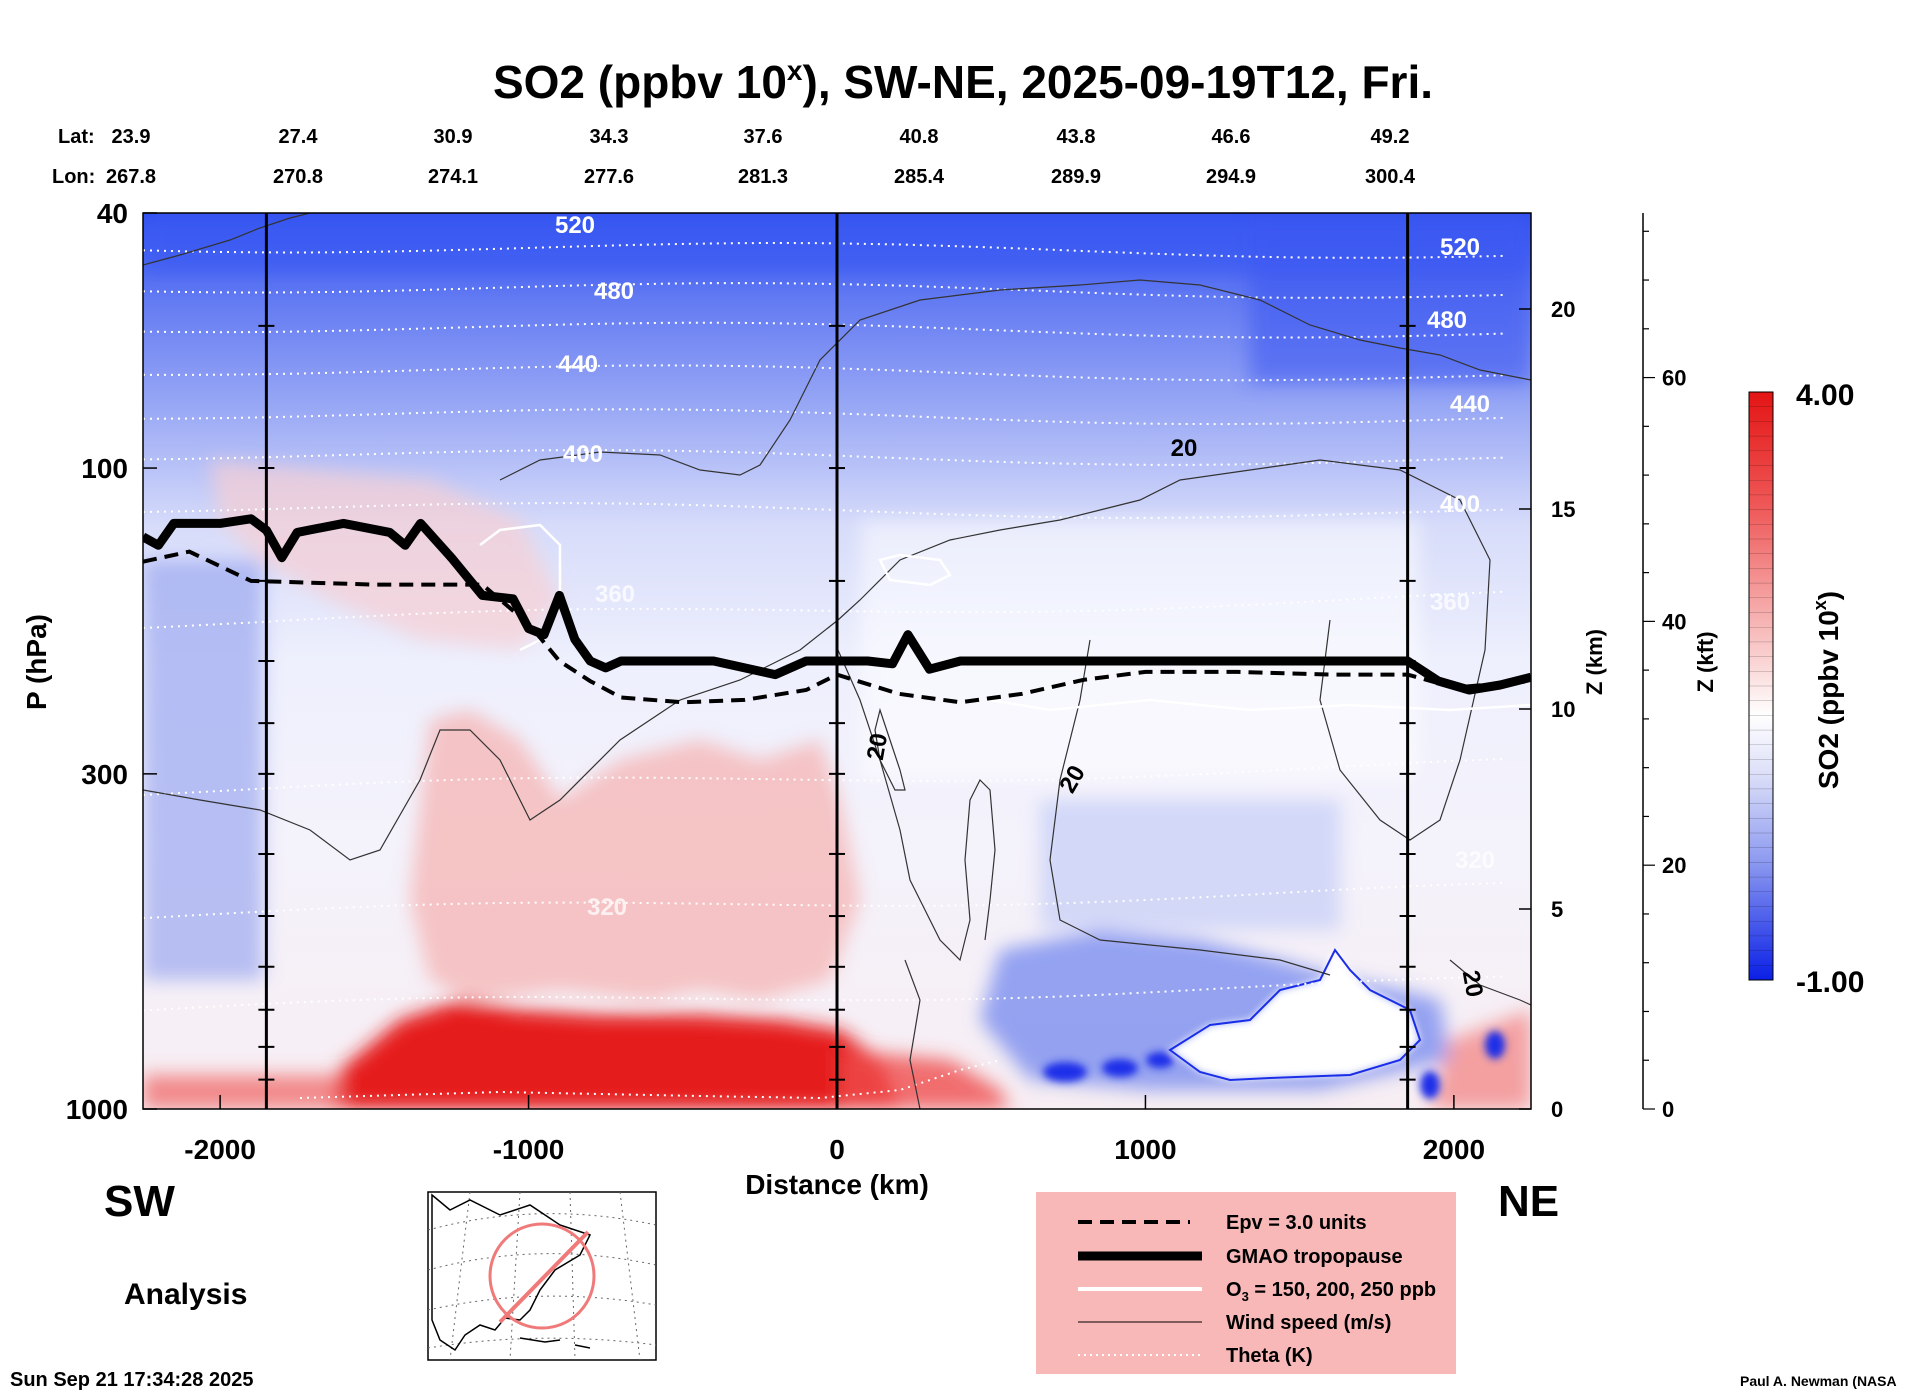 The width and height of the screenshot is (1926, 1399). I want to click on x-tick-label: 1000, so click(1145, 1149).